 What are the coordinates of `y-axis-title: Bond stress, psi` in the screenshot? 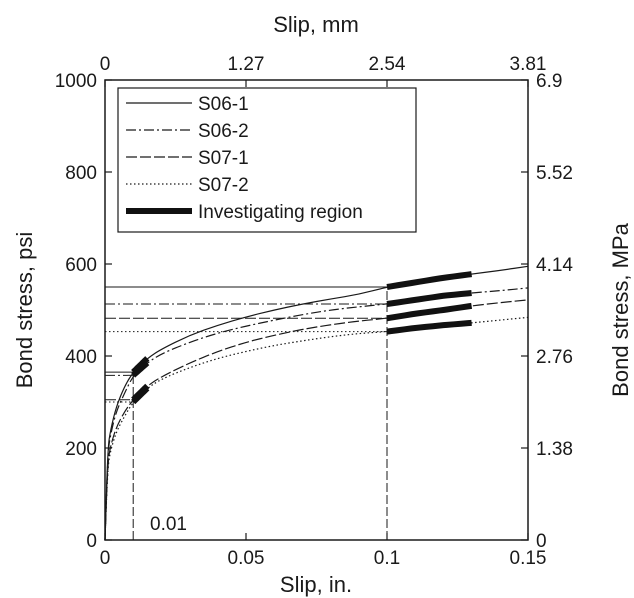 It's located at (24, 310).